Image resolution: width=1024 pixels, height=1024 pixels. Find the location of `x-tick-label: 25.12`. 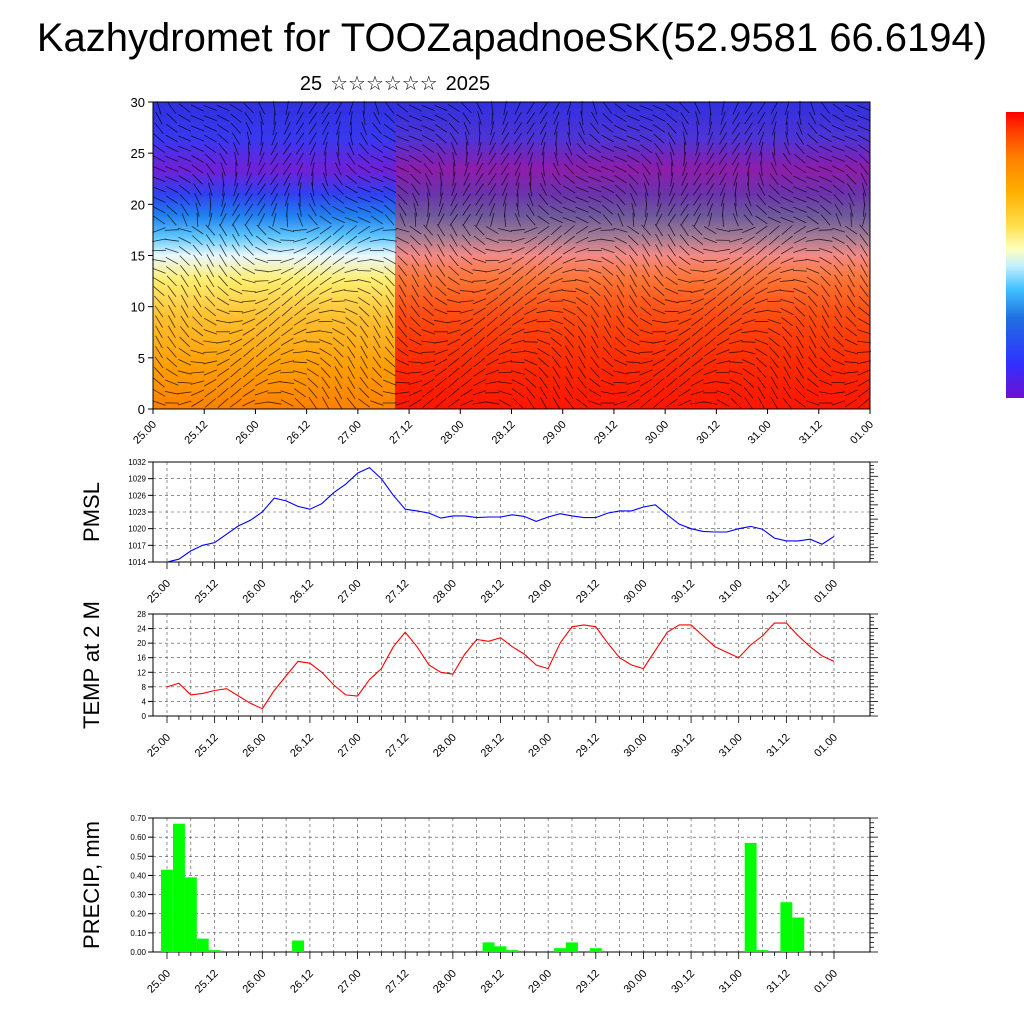

x-tick-label: 25.12 is located at coordinates (207, 592).